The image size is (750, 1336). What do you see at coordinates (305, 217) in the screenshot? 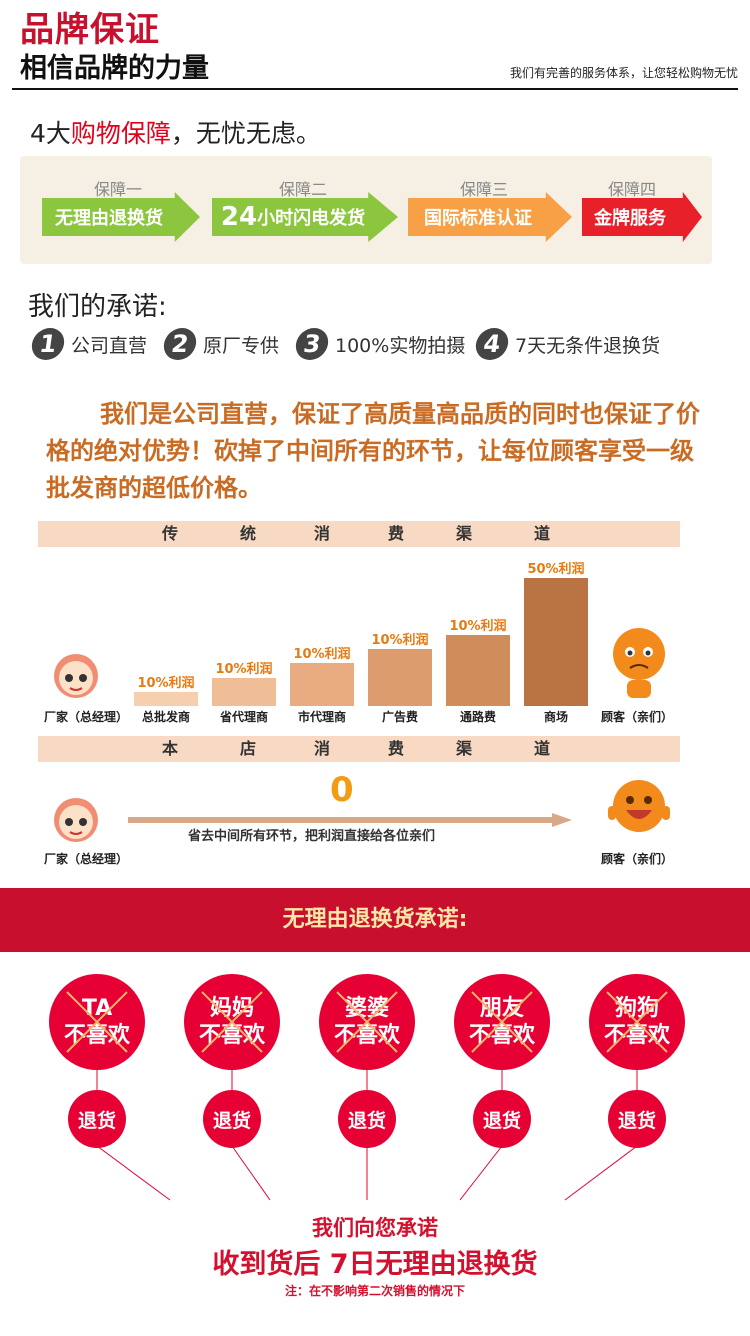
I see `guarantee-arrow-2: 24 小时闪电发货` at bounding box center [305, 217].